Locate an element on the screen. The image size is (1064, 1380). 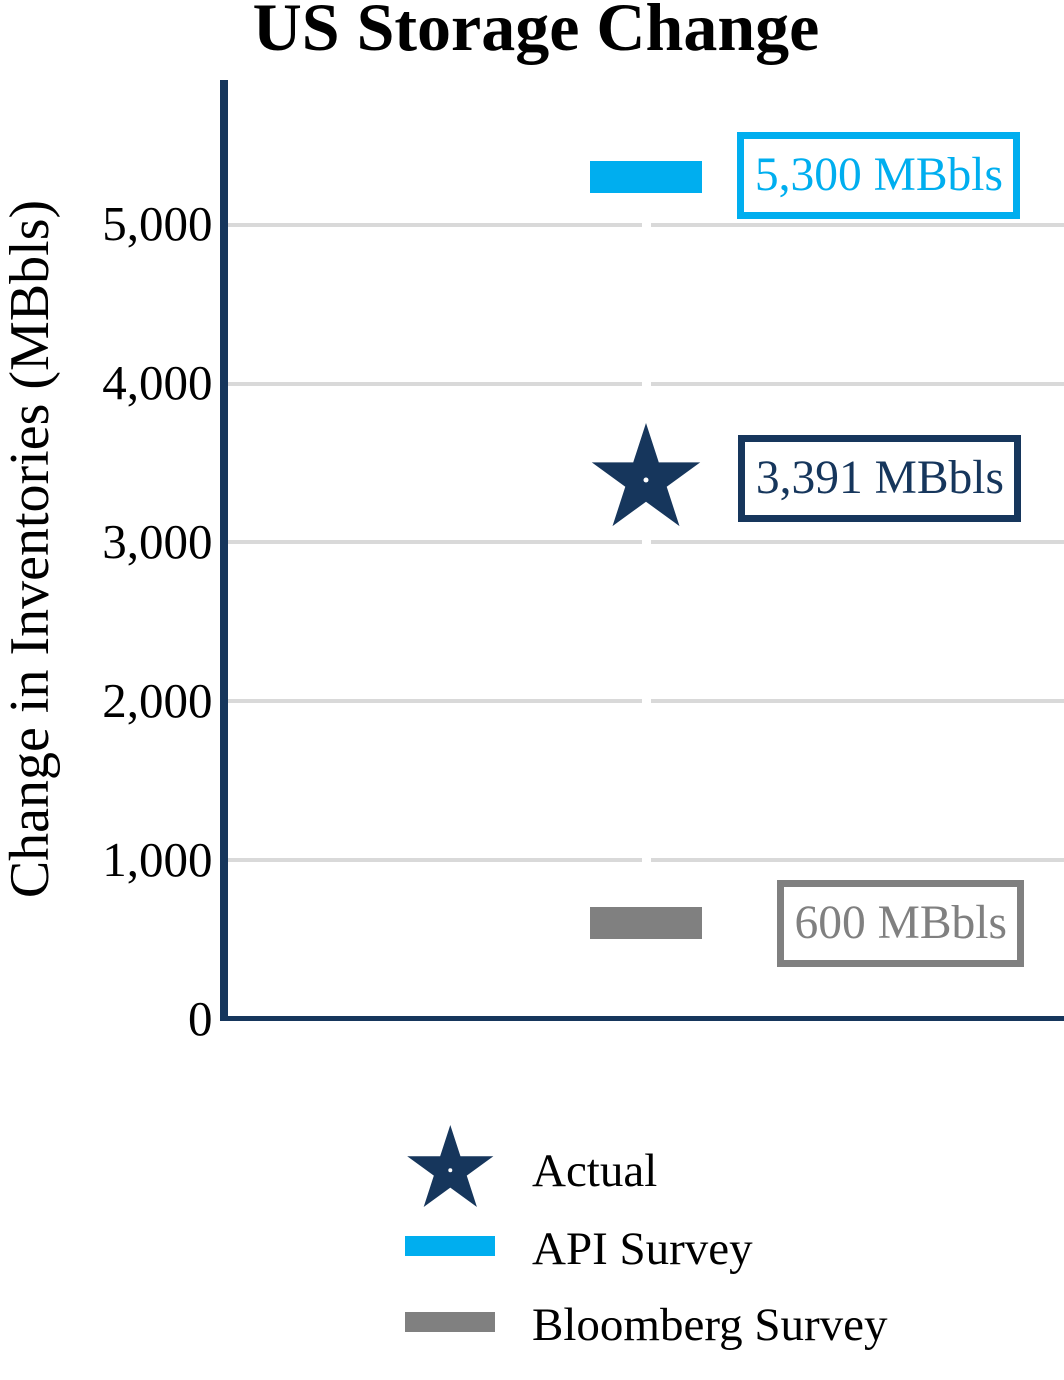
x-axis-line is located at coordinates (642, 1018).